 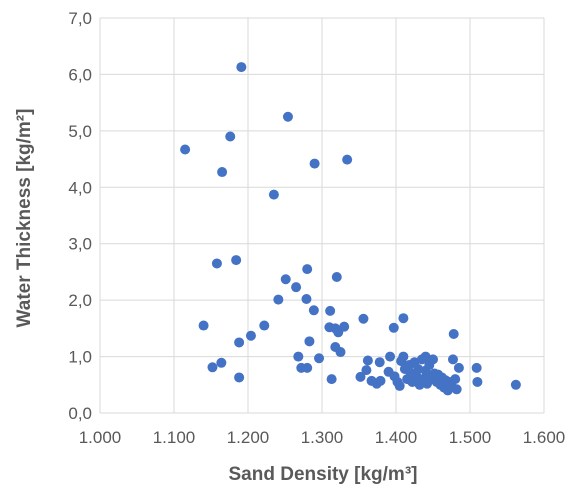 What do you see at coordinates (322, 437) in the screenshot?
I see `x-tick-label: 1.300` at bounding box center [322, 437].